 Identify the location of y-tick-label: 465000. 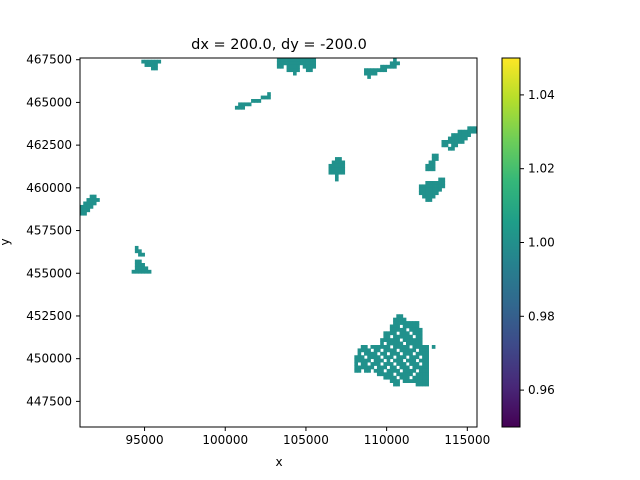
(49, 102).